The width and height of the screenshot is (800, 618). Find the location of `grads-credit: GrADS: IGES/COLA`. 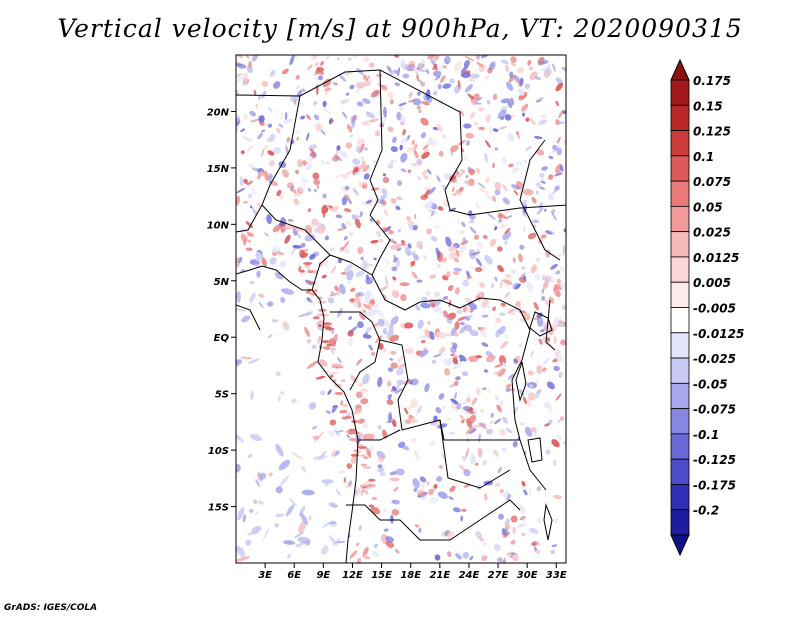

grads-credit: GrADS: IGES/COLA is located at coordinates (51, 608).